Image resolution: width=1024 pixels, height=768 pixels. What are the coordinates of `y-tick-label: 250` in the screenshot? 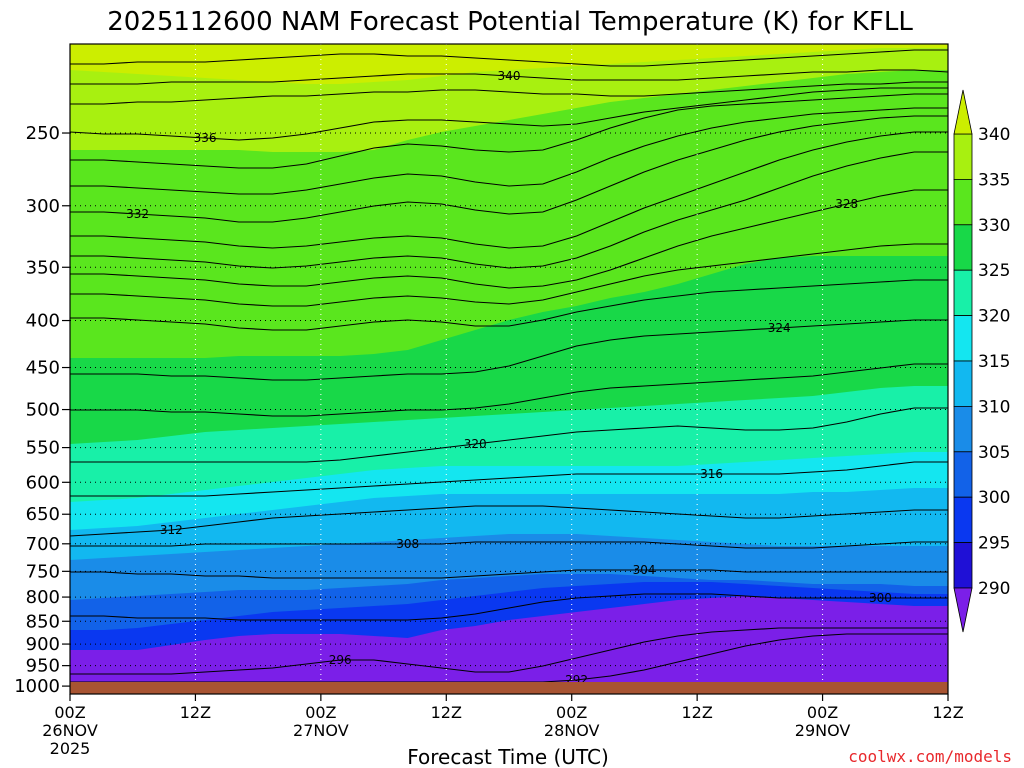 It's located at (43, 133).